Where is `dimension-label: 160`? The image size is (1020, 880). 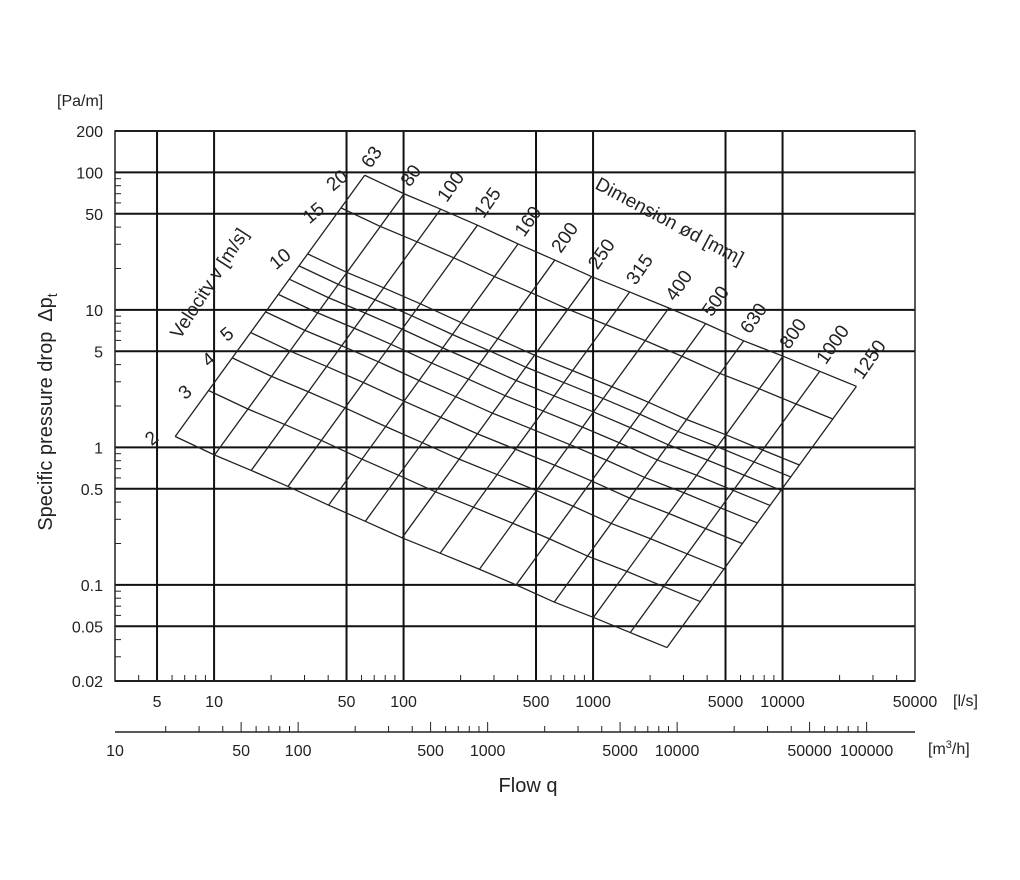
dimension-label: 160 is located at coordinates (528, 222).